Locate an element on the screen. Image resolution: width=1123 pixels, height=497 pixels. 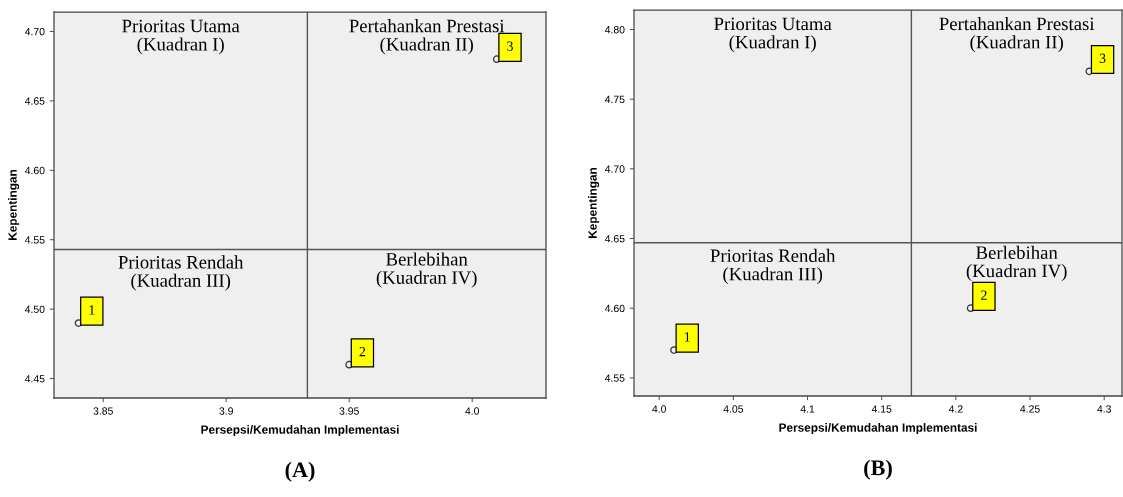
x-tick-label: 3.95 is located at coordinates (349, 411).